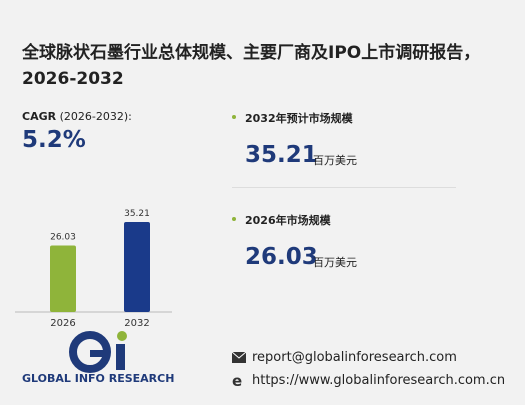  Describe the element at coordinates (120, 357) in the screenshot. I see `logo-i` at that location.